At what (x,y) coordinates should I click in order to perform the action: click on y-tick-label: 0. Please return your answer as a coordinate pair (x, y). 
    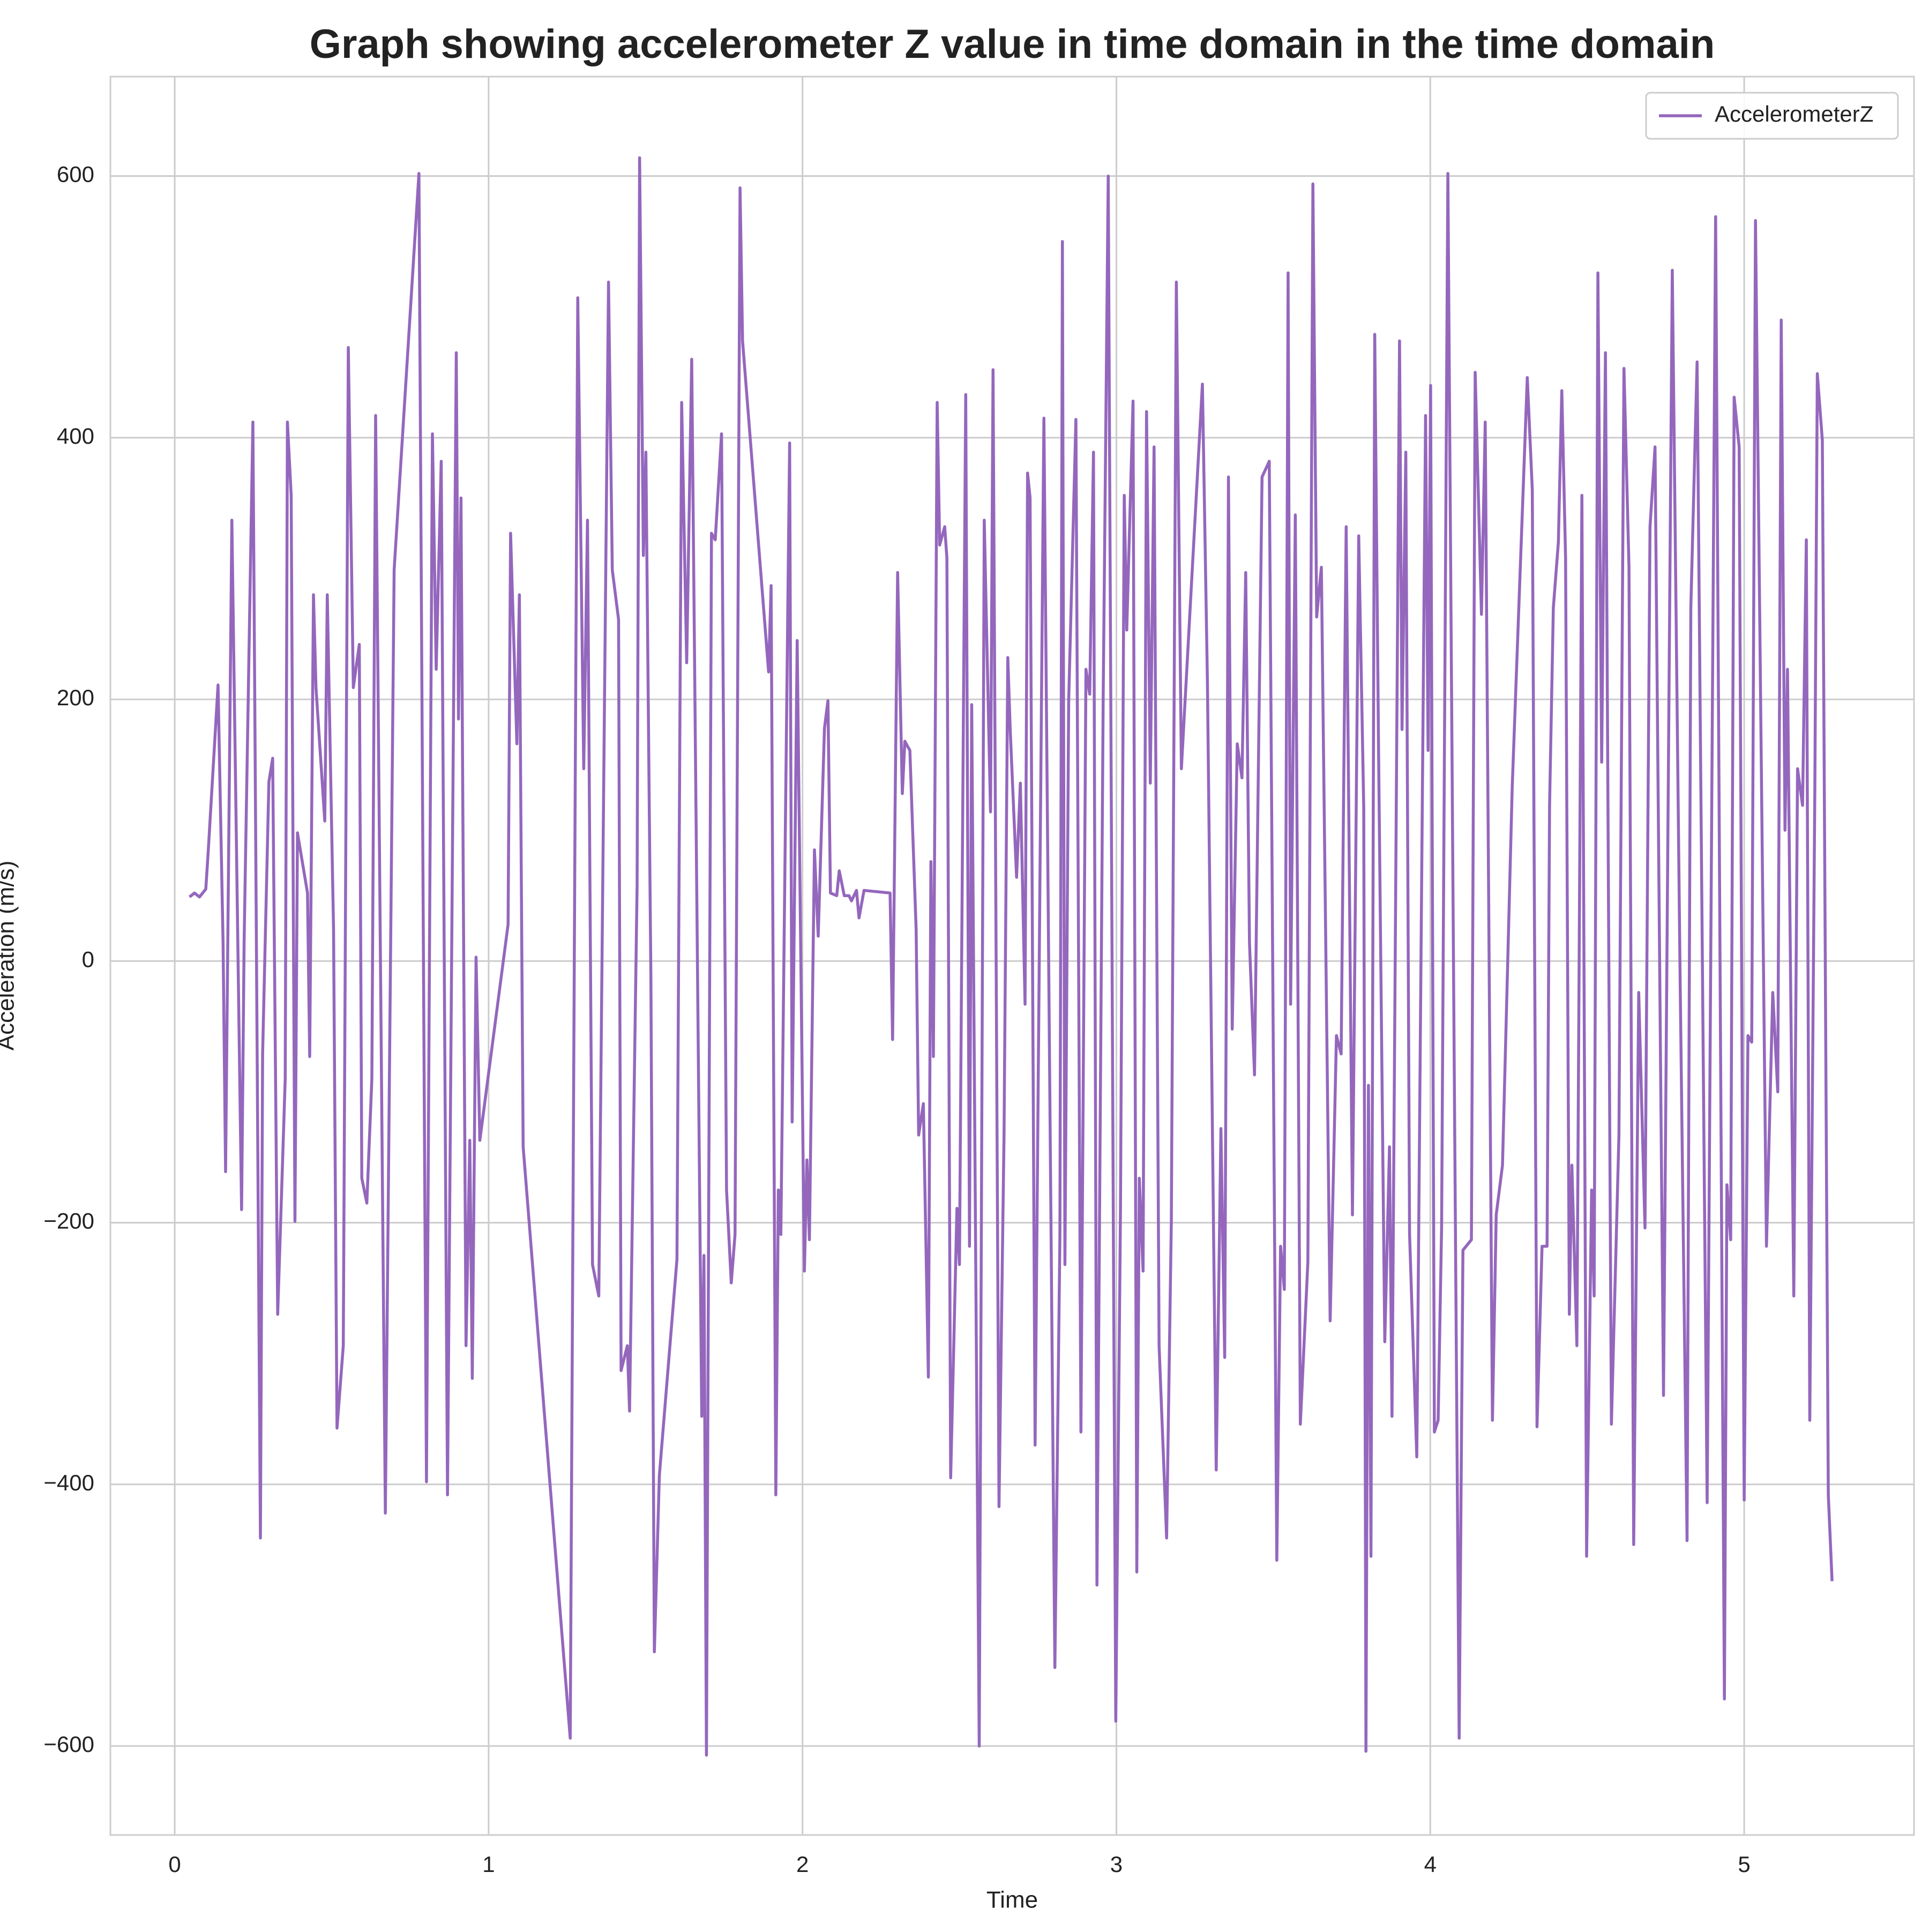
    Looking at the image, I should click on (88, 959).